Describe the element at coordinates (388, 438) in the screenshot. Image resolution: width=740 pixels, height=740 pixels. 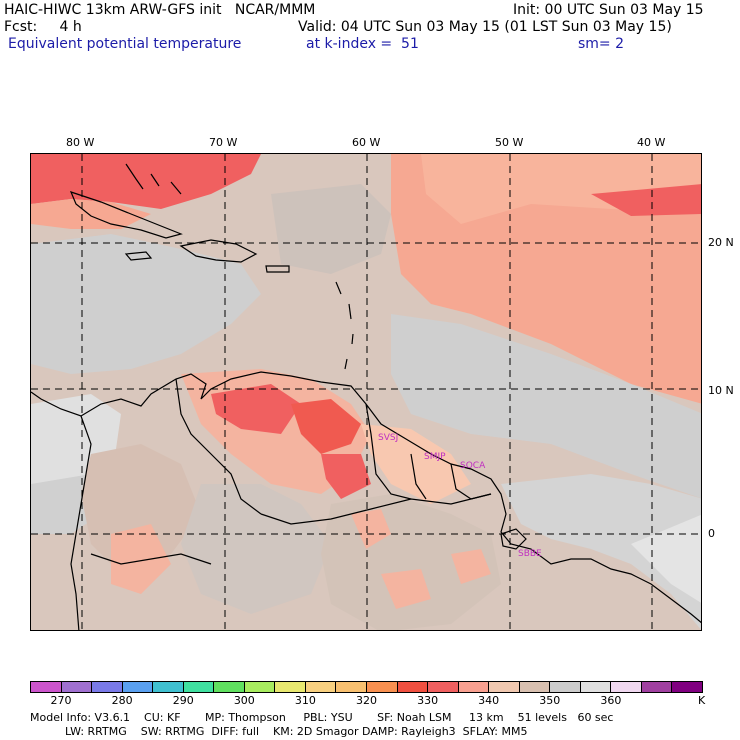
I see `station-svsj: SVSJ` at that location.